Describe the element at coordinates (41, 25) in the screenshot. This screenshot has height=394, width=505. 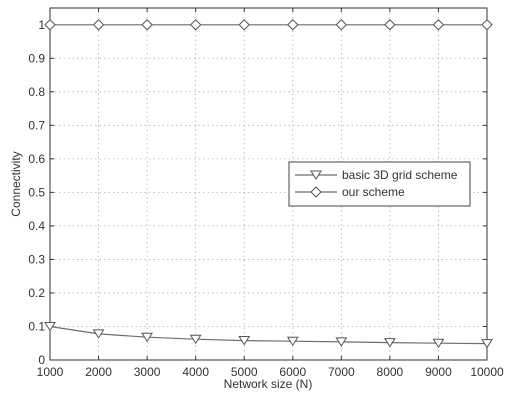
I see `y-tick-label: 1` at that location.